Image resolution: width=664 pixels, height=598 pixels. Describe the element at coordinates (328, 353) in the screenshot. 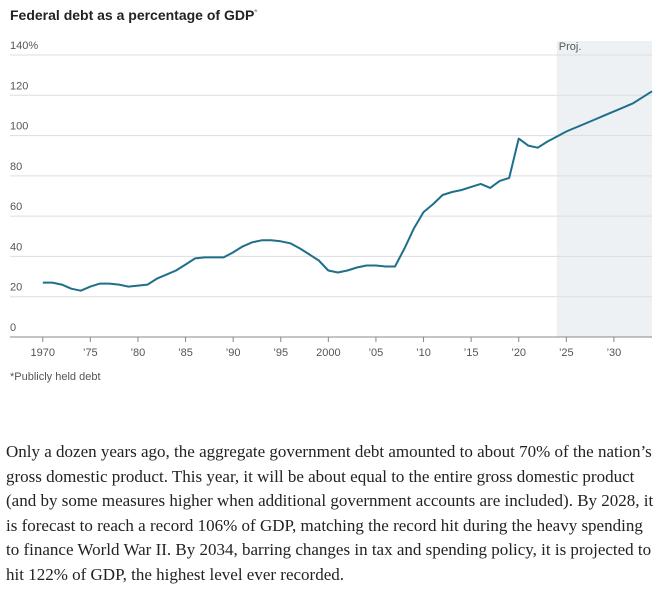

I see `x-tick-label: 2000` at that location.